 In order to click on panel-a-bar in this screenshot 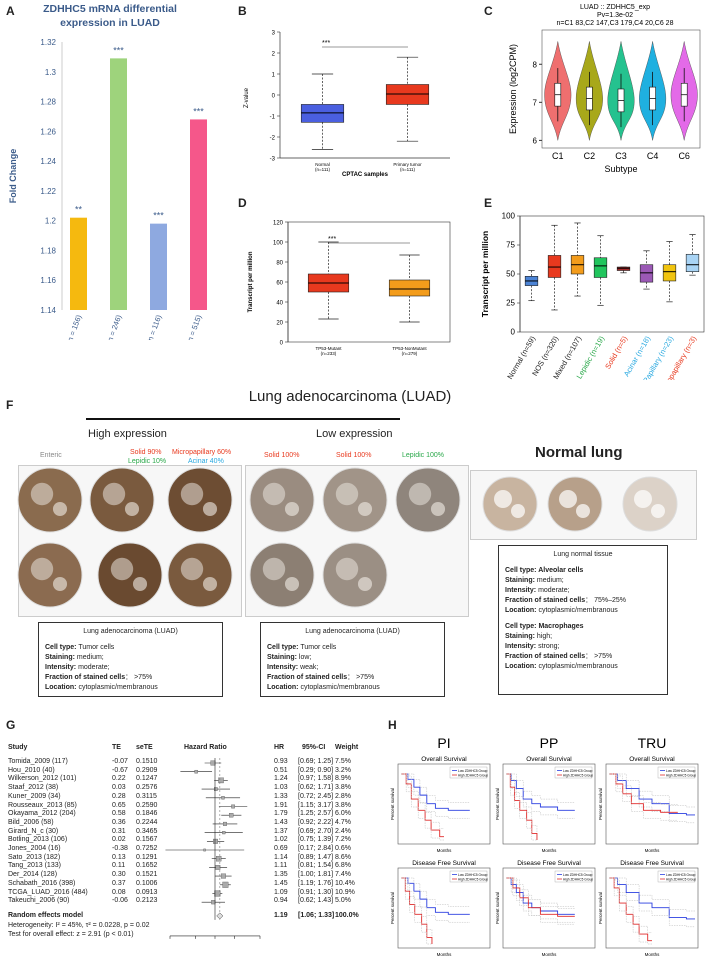, I will do `click(158, 266)`.